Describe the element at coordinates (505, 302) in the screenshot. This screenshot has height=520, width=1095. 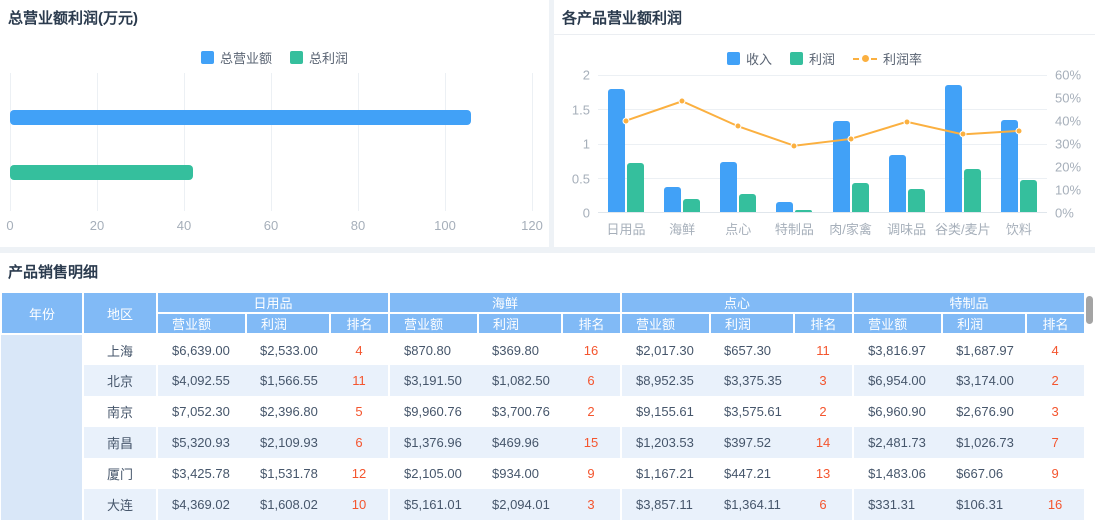
I see `group-header-海鲜: 海鲜` at that location.